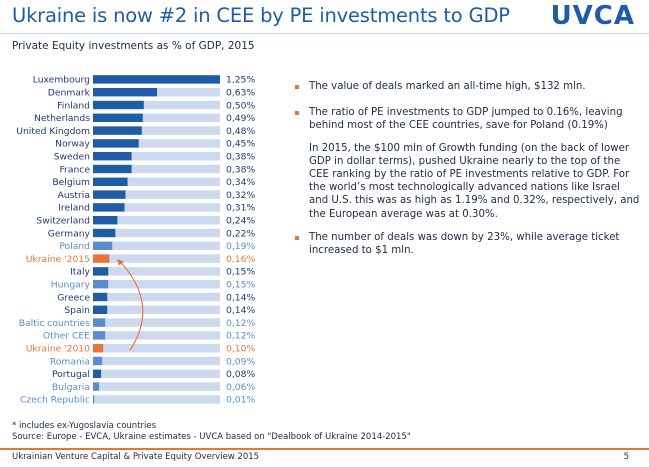 The image size is (649, 467). What do you see at coordinates (324, 449) in the screenshot?
I see `footer-divider` at bounding box center [324, 449].